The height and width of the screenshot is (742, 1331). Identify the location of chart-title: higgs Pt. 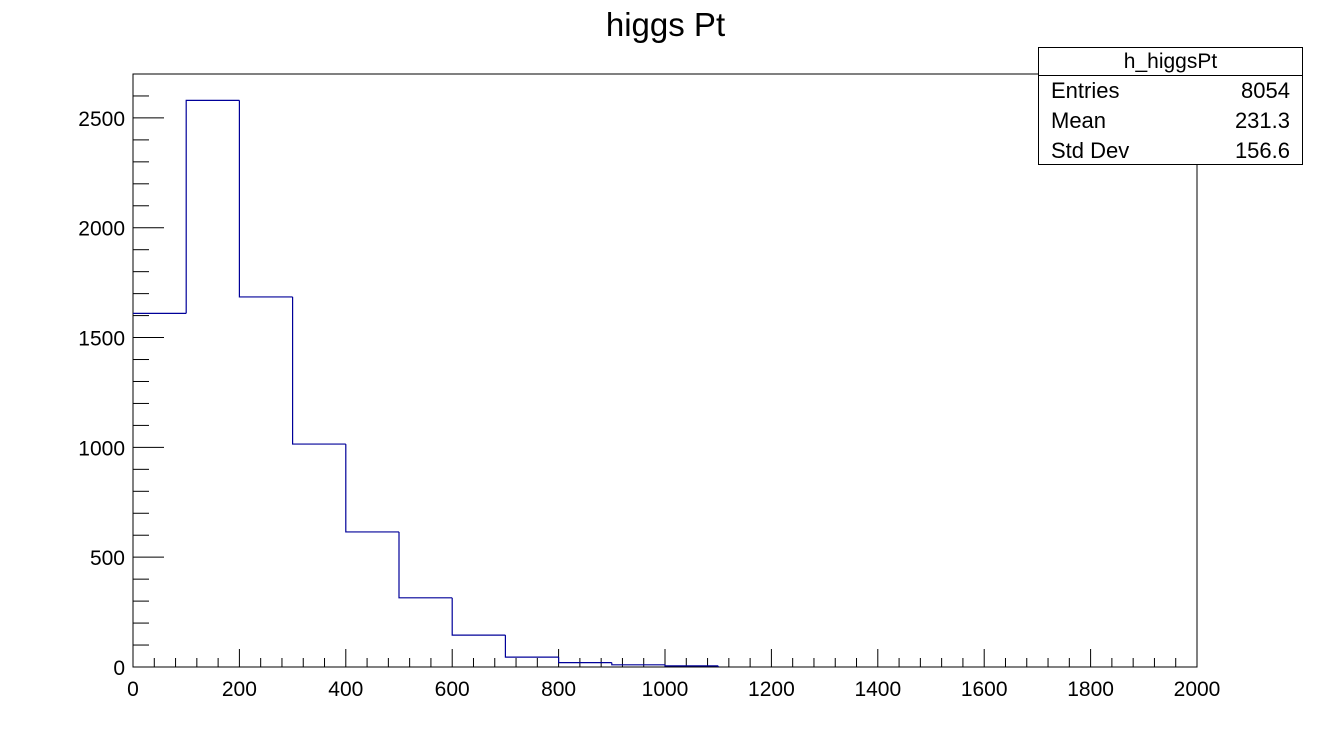
(665, 24).